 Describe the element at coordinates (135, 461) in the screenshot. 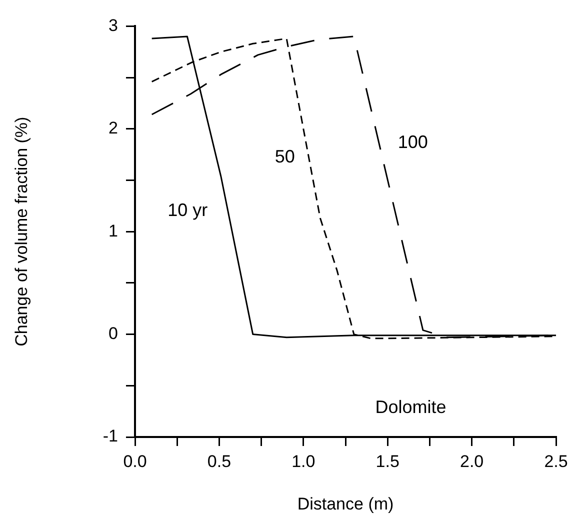

I see `x-tick-label: 0.0` at that location.